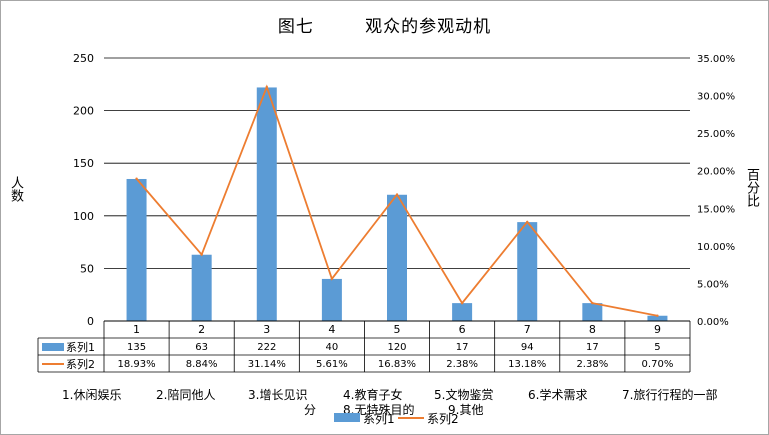 The width and height of the screenshot is (769, 435). What do you see at coordinates (670, 395) in the screenshot?
I see `category-note-7: 7.旅行行程的一部` at bounding box center [670, 395].